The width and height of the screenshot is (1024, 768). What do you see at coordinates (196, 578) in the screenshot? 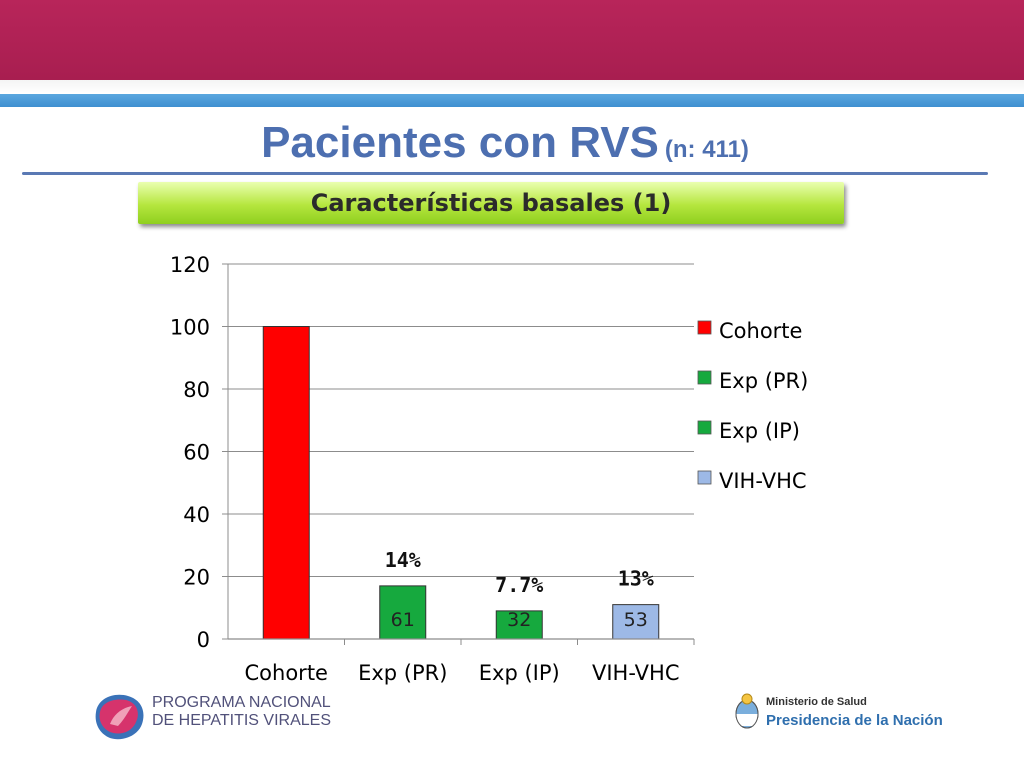
I see `y-tick-label: 20` at bounding box center [196, 578].